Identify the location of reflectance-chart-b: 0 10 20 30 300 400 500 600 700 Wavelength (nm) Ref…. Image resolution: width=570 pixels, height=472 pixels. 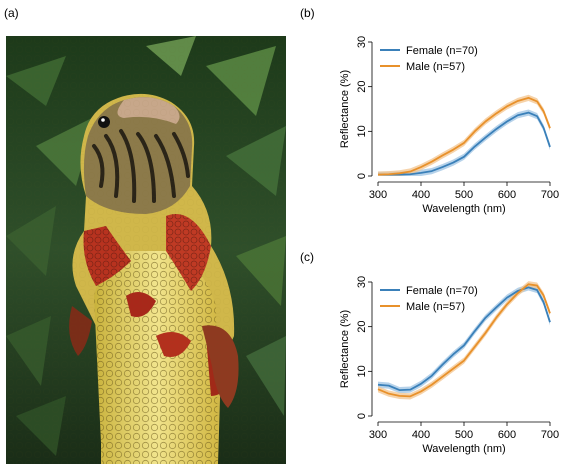
(449, 125).